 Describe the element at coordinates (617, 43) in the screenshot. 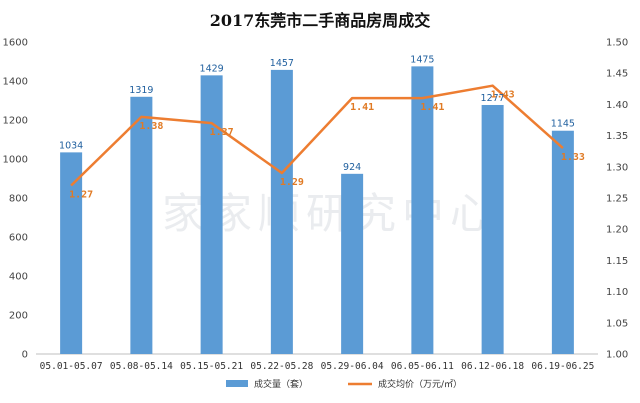

I see `y-right-tick-label: 1.50` at that location.